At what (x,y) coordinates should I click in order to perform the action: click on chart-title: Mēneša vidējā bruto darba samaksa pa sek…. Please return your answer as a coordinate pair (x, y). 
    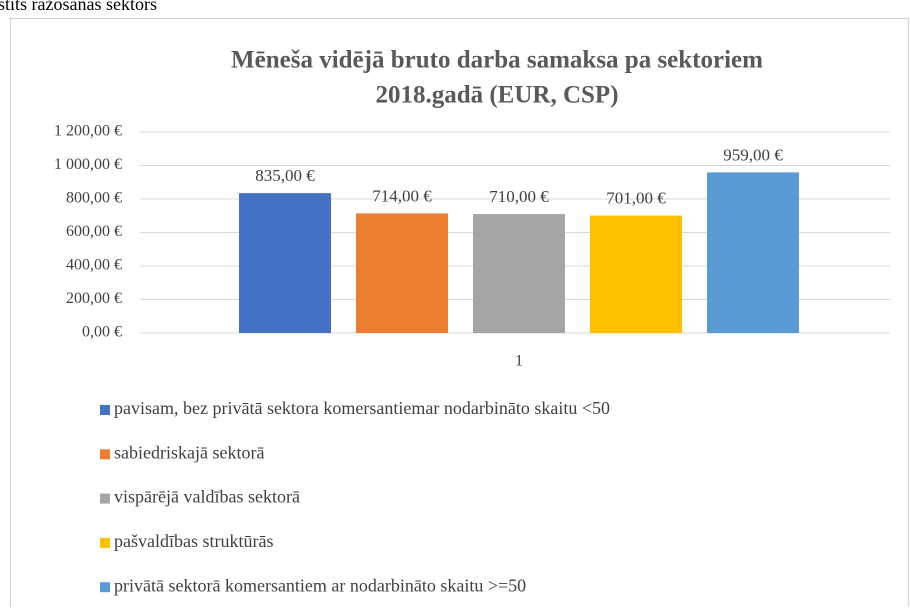
    Looking at the image, I should click on (497, 60).